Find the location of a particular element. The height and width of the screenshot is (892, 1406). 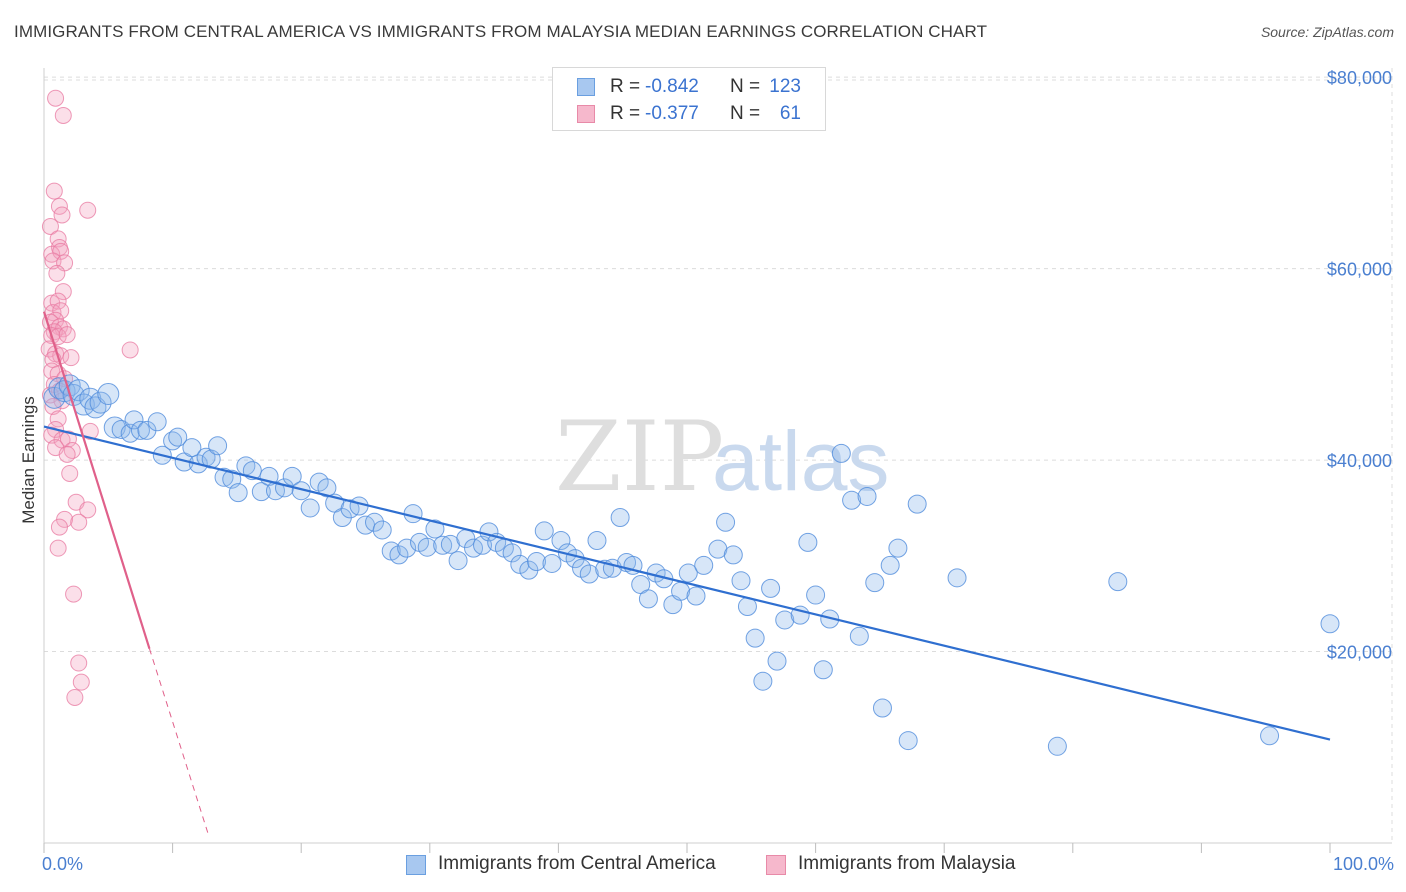

legend-n-value: 123 is located at coordinates (785, 86).